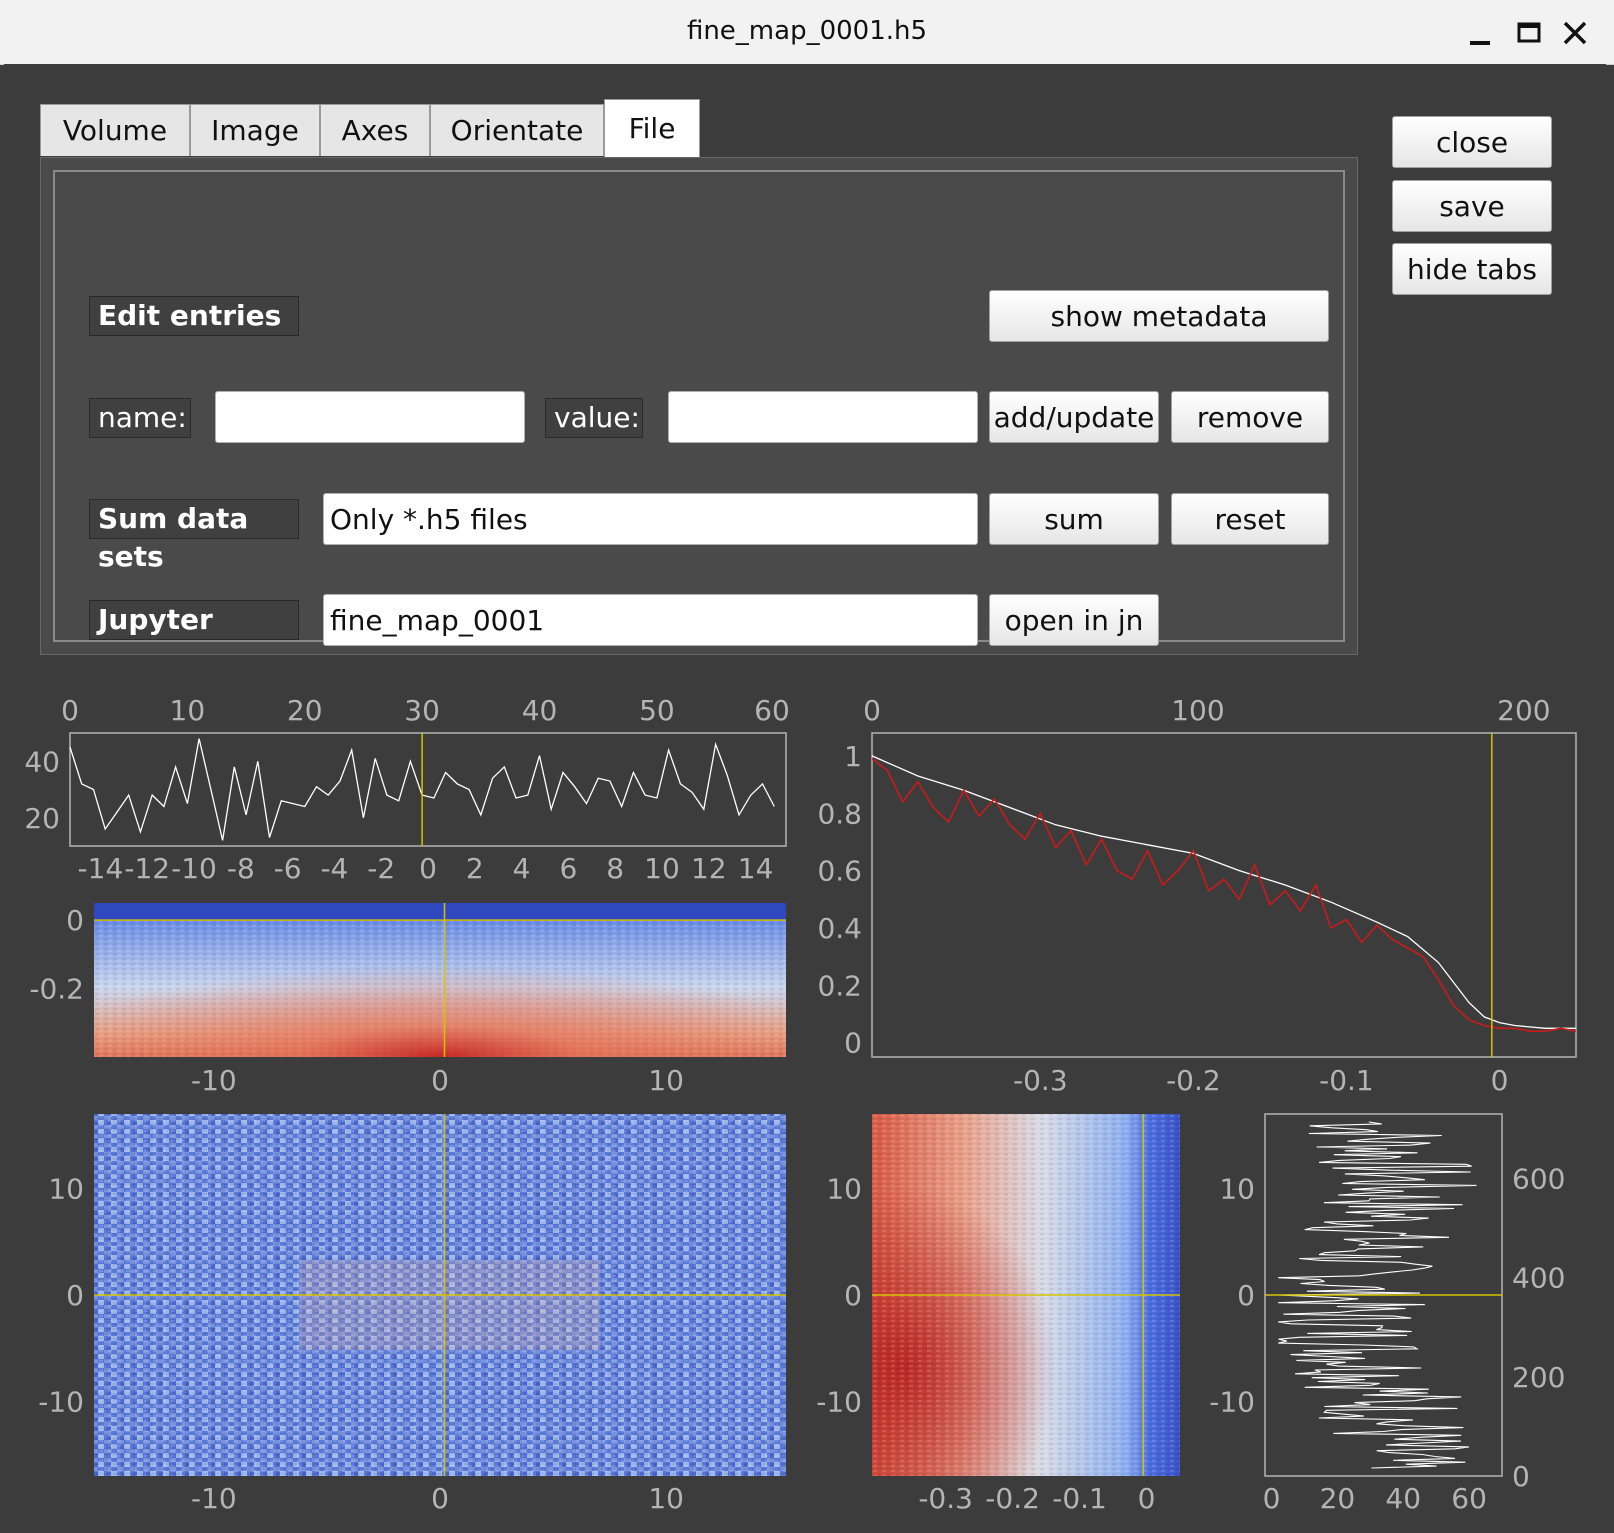 The height and width of the screenshot is (1533, 1614). I want to click on sum-data-sets-label: Sum data sets, so click(194, 536).